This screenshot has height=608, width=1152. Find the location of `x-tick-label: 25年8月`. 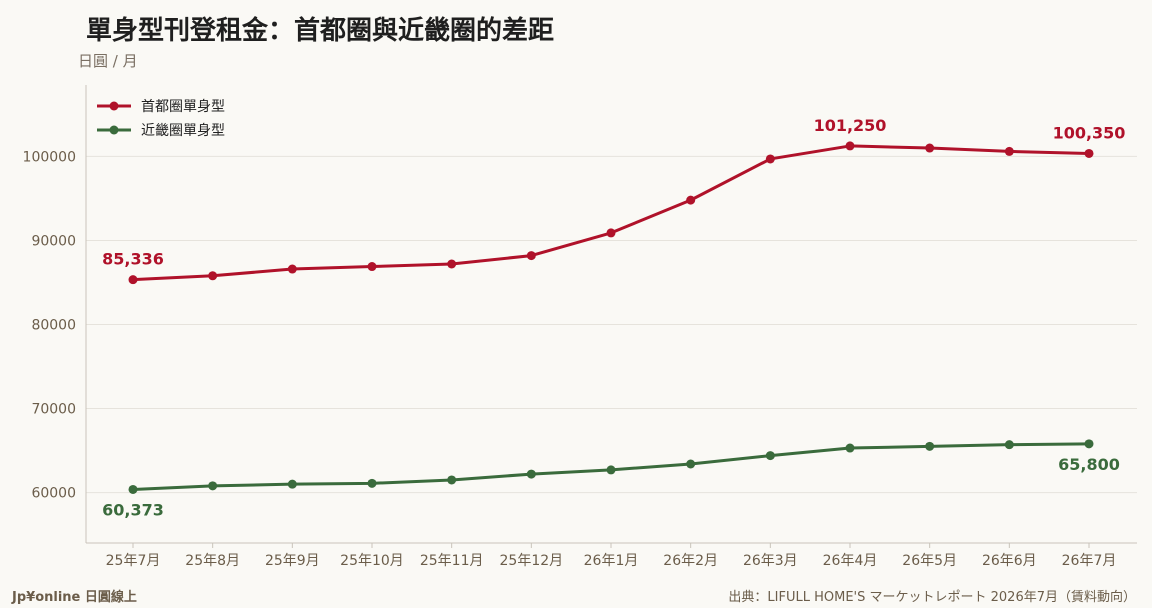

x-tick-label: 25年8月 is located at coordinates (212, 561).